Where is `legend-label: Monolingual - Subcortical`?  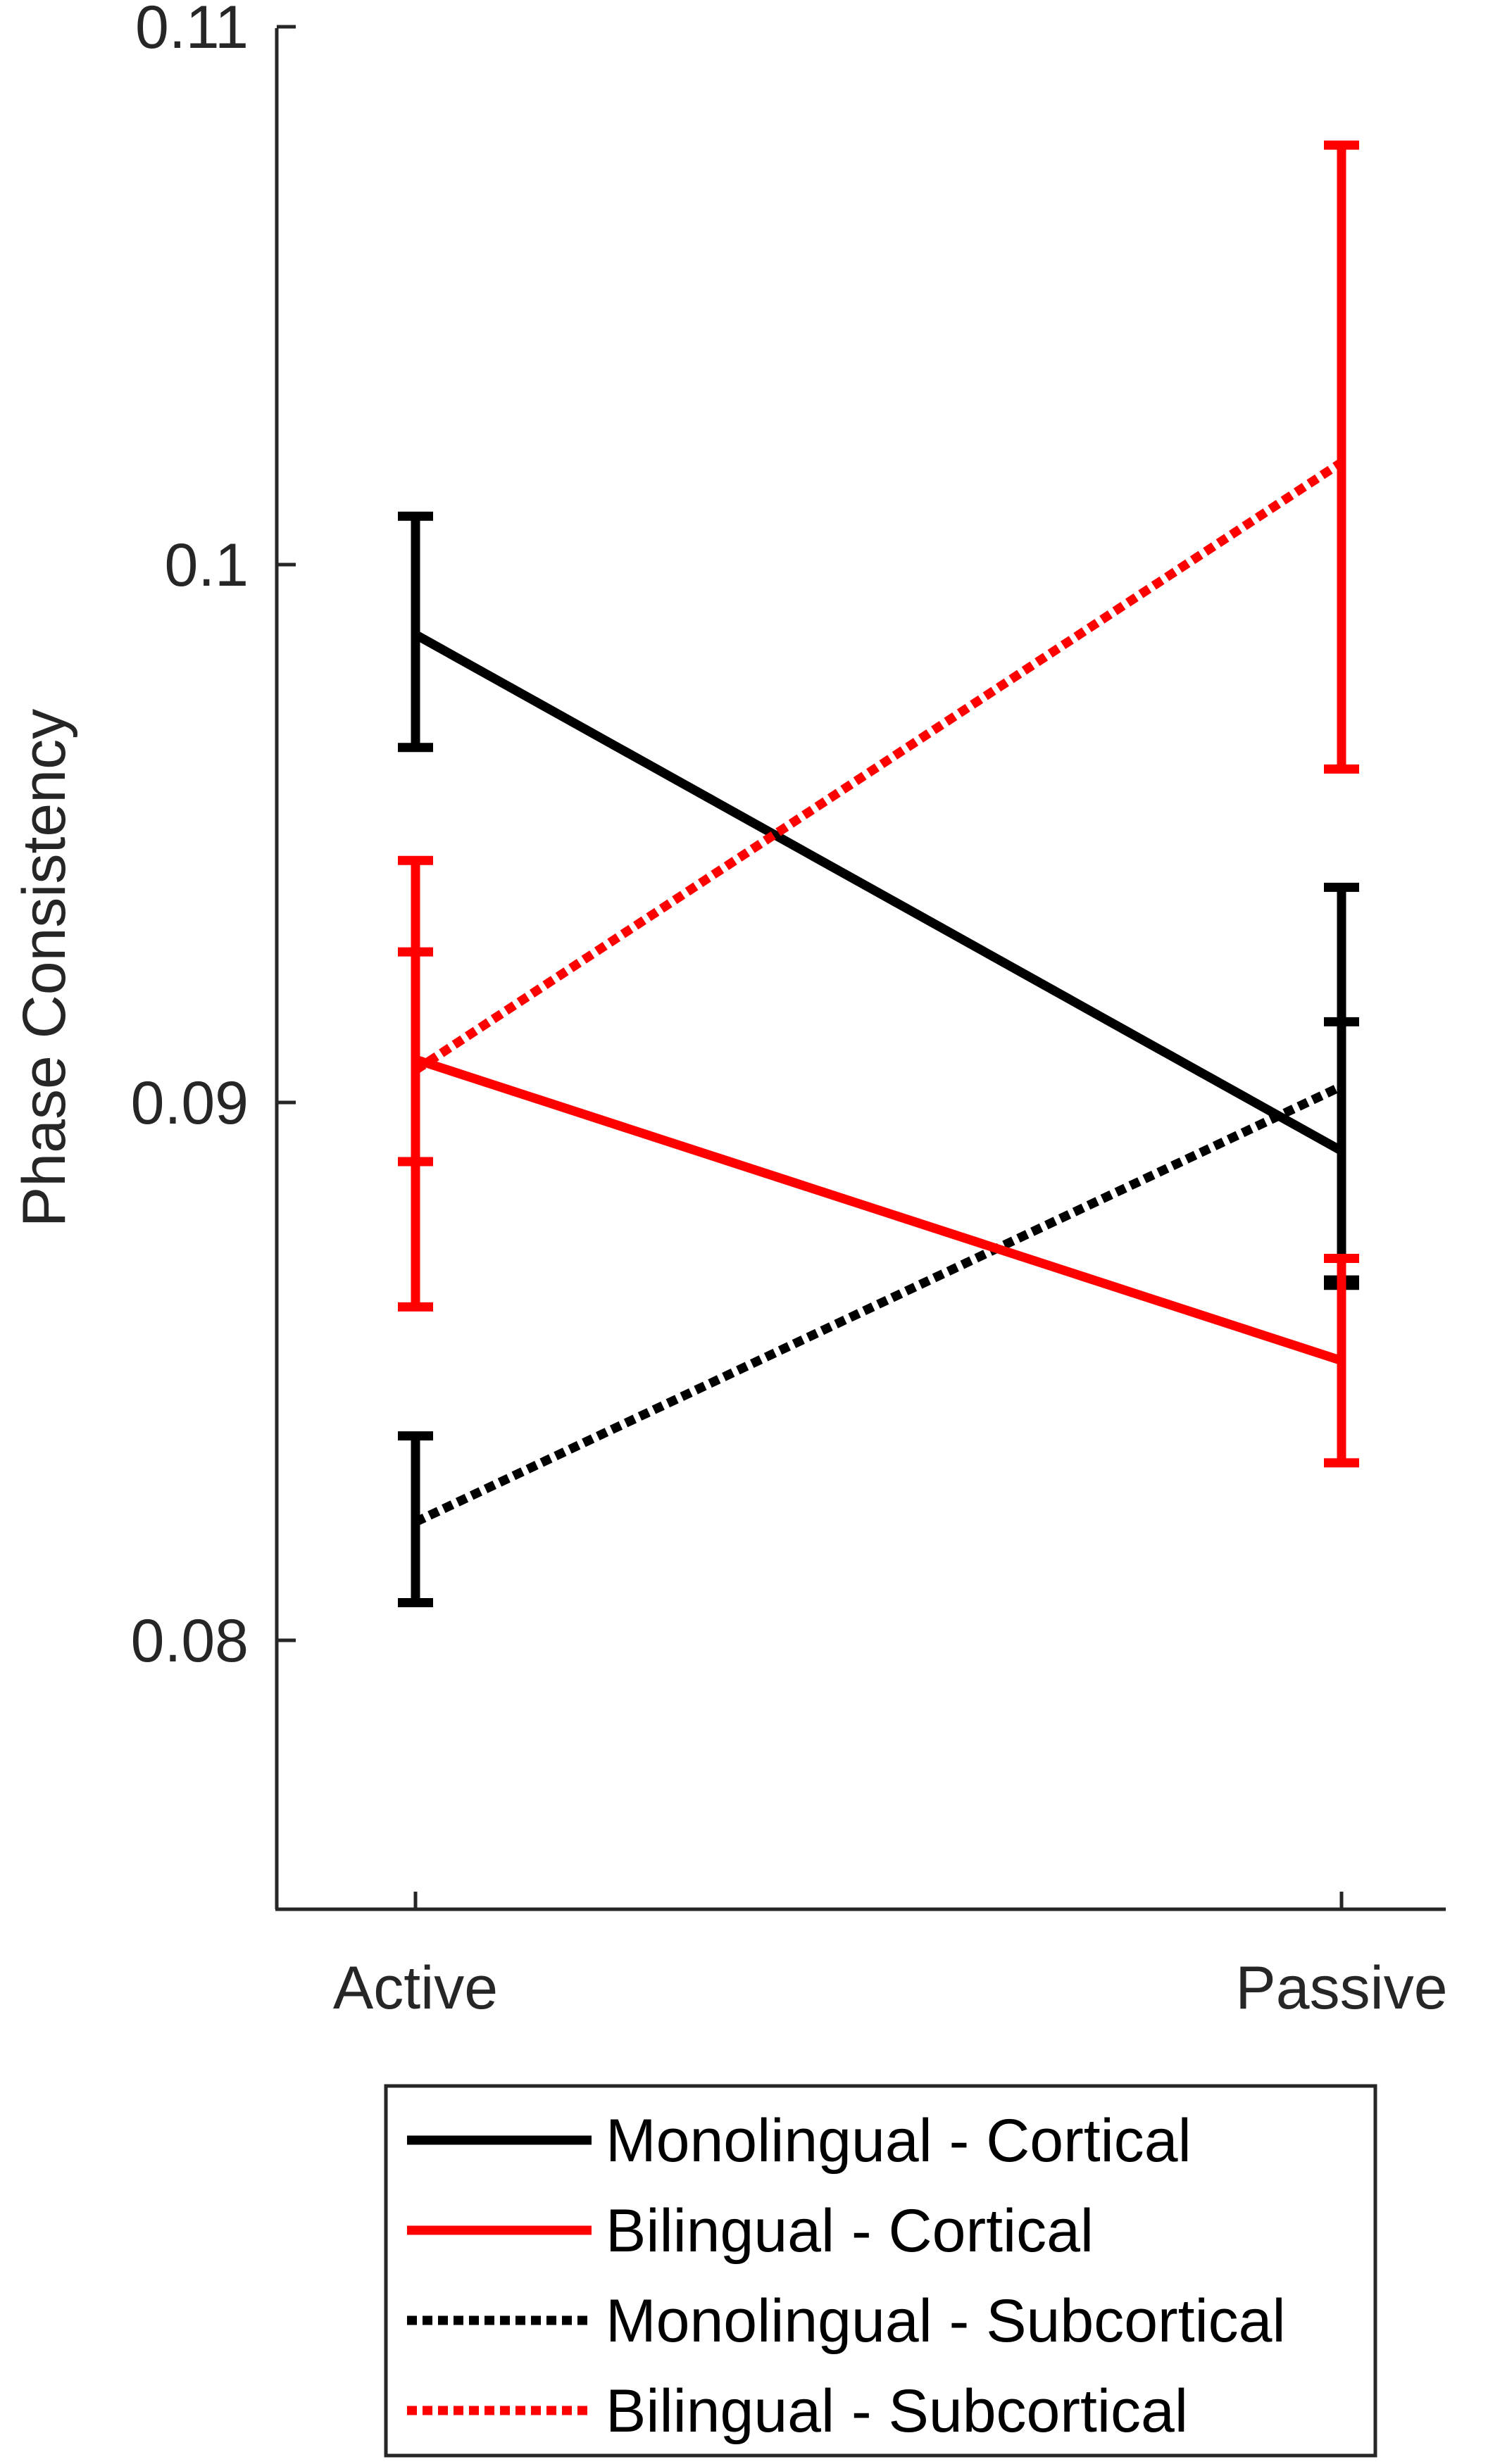 legend-label: Monolingual - Subcortical is located at coordinates (946, 2321).